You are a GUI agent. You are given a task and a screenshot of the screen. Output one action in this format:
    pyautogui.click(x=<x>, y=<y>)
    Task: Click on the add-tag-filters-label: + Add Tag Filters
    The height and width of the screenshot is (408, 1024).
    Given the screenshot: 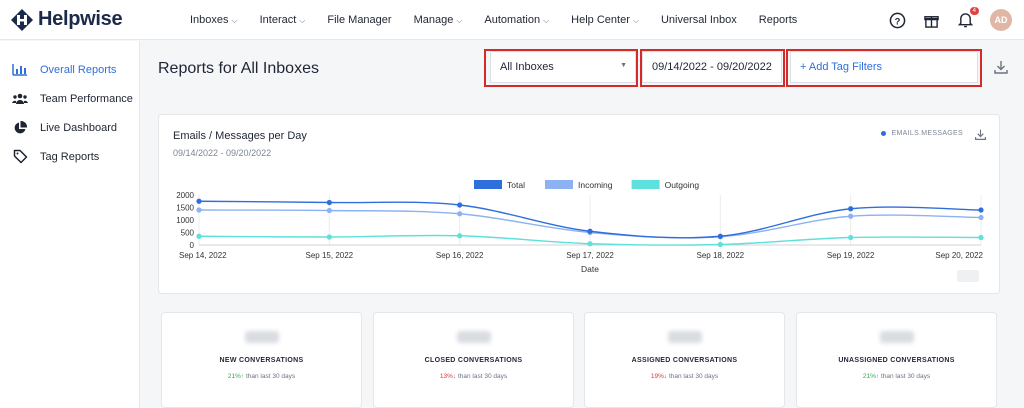 What is the action you would take?
    pyautogui.click(x=841, y=67)
    